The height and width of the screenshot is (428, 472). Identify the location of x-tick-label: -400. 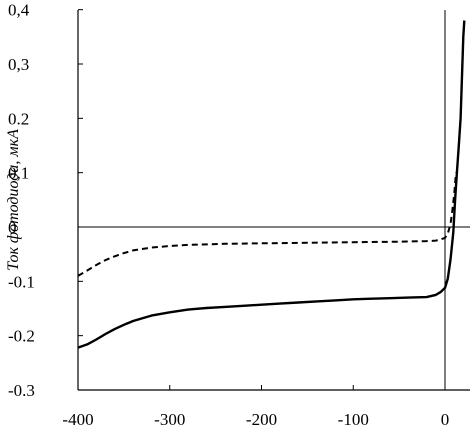
(77, 419).